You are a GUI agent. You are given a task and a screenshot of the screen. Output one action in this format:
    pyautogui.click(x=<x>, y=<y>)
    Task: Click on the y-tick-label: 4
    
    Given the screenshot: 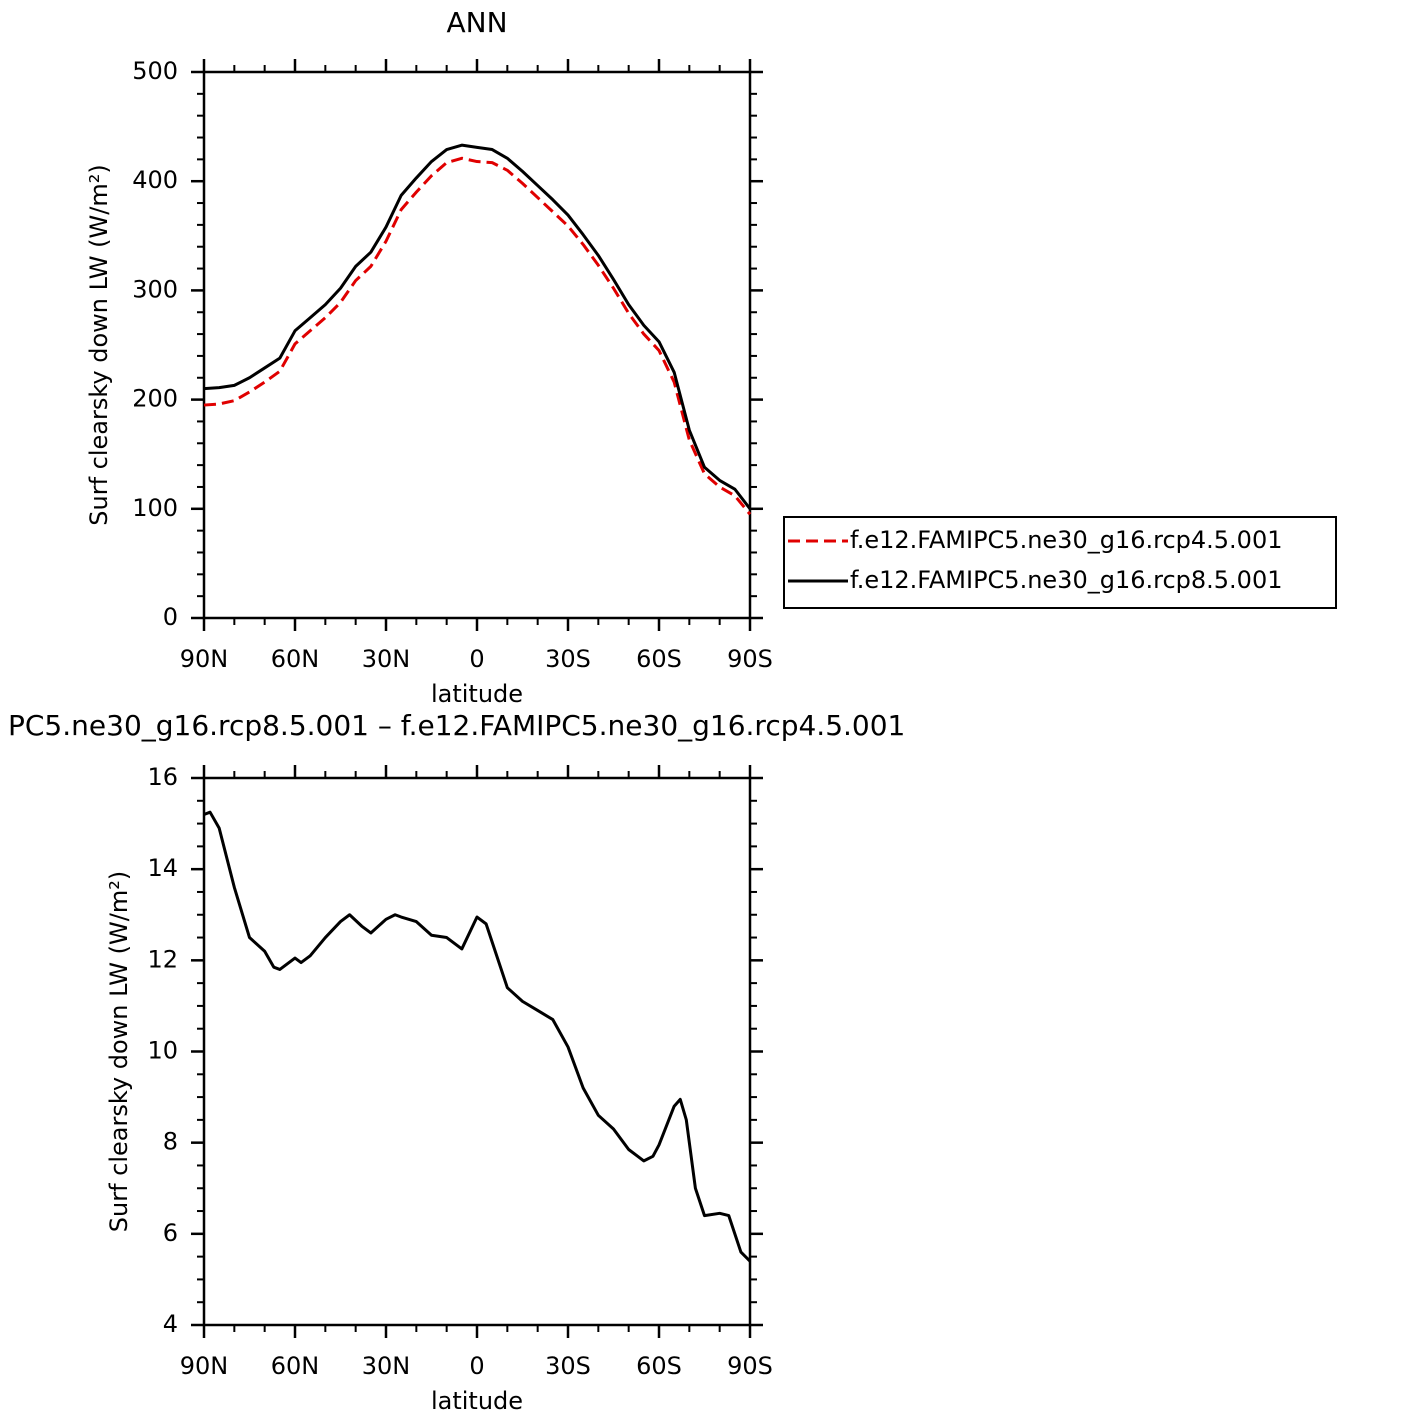 What is the action you would take?
    pyautogui.click(x=170, y=1324)
    